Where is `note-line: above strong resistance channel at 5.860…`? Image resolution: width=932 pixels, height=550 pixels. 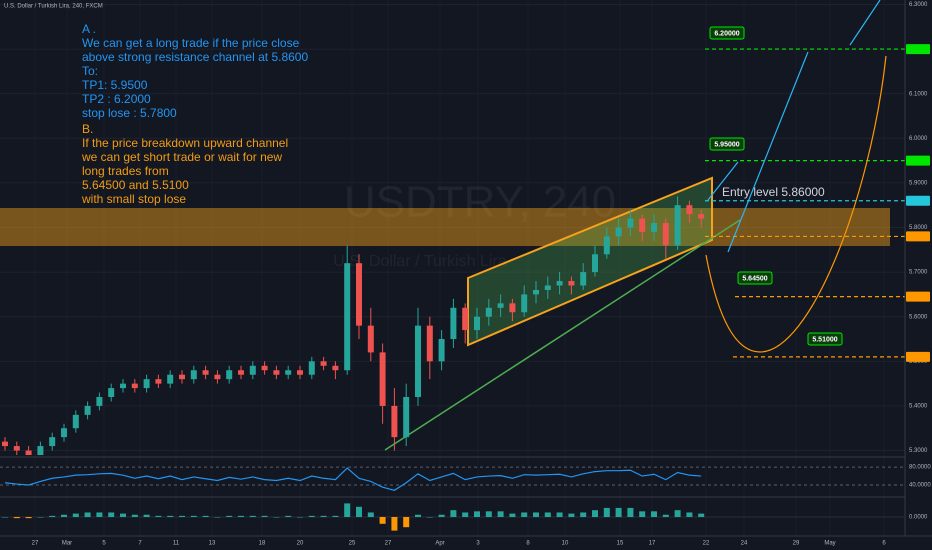
note-line: above strong resistance channel at 5.860… is located at coordinates (195, 57).